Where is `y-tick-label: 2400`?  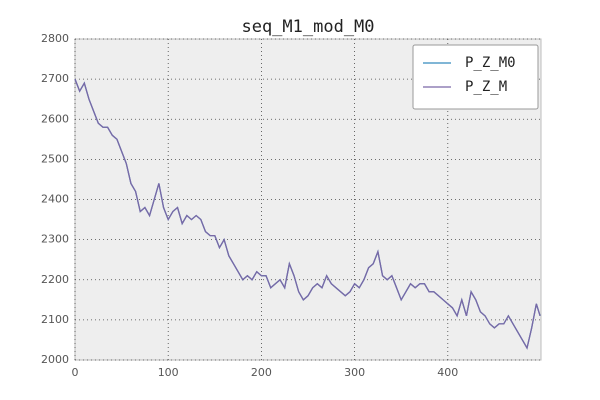 y-tick-label: 2400 is located at coordinates (55, 199).